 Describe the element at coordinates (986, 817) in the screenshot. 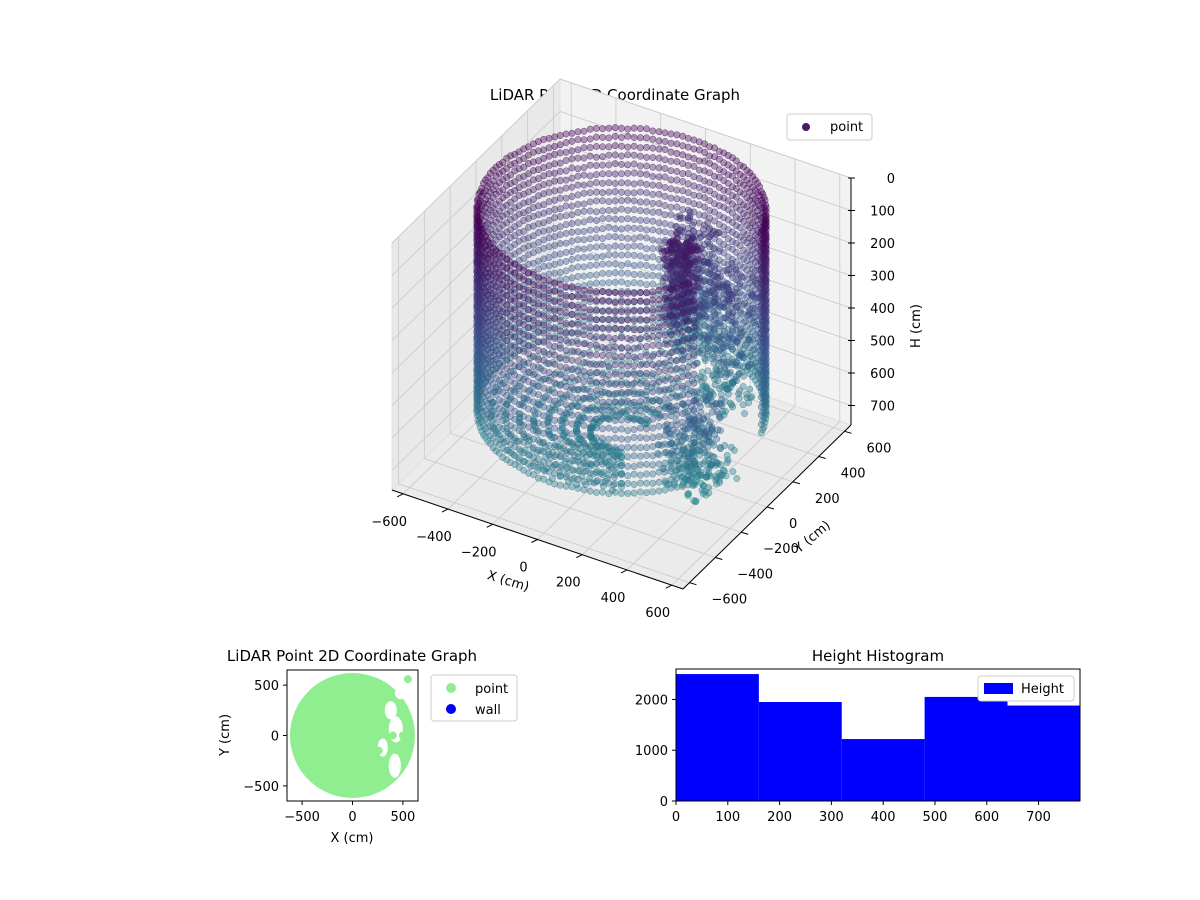

I see `x-tick-label: 600` at that location.